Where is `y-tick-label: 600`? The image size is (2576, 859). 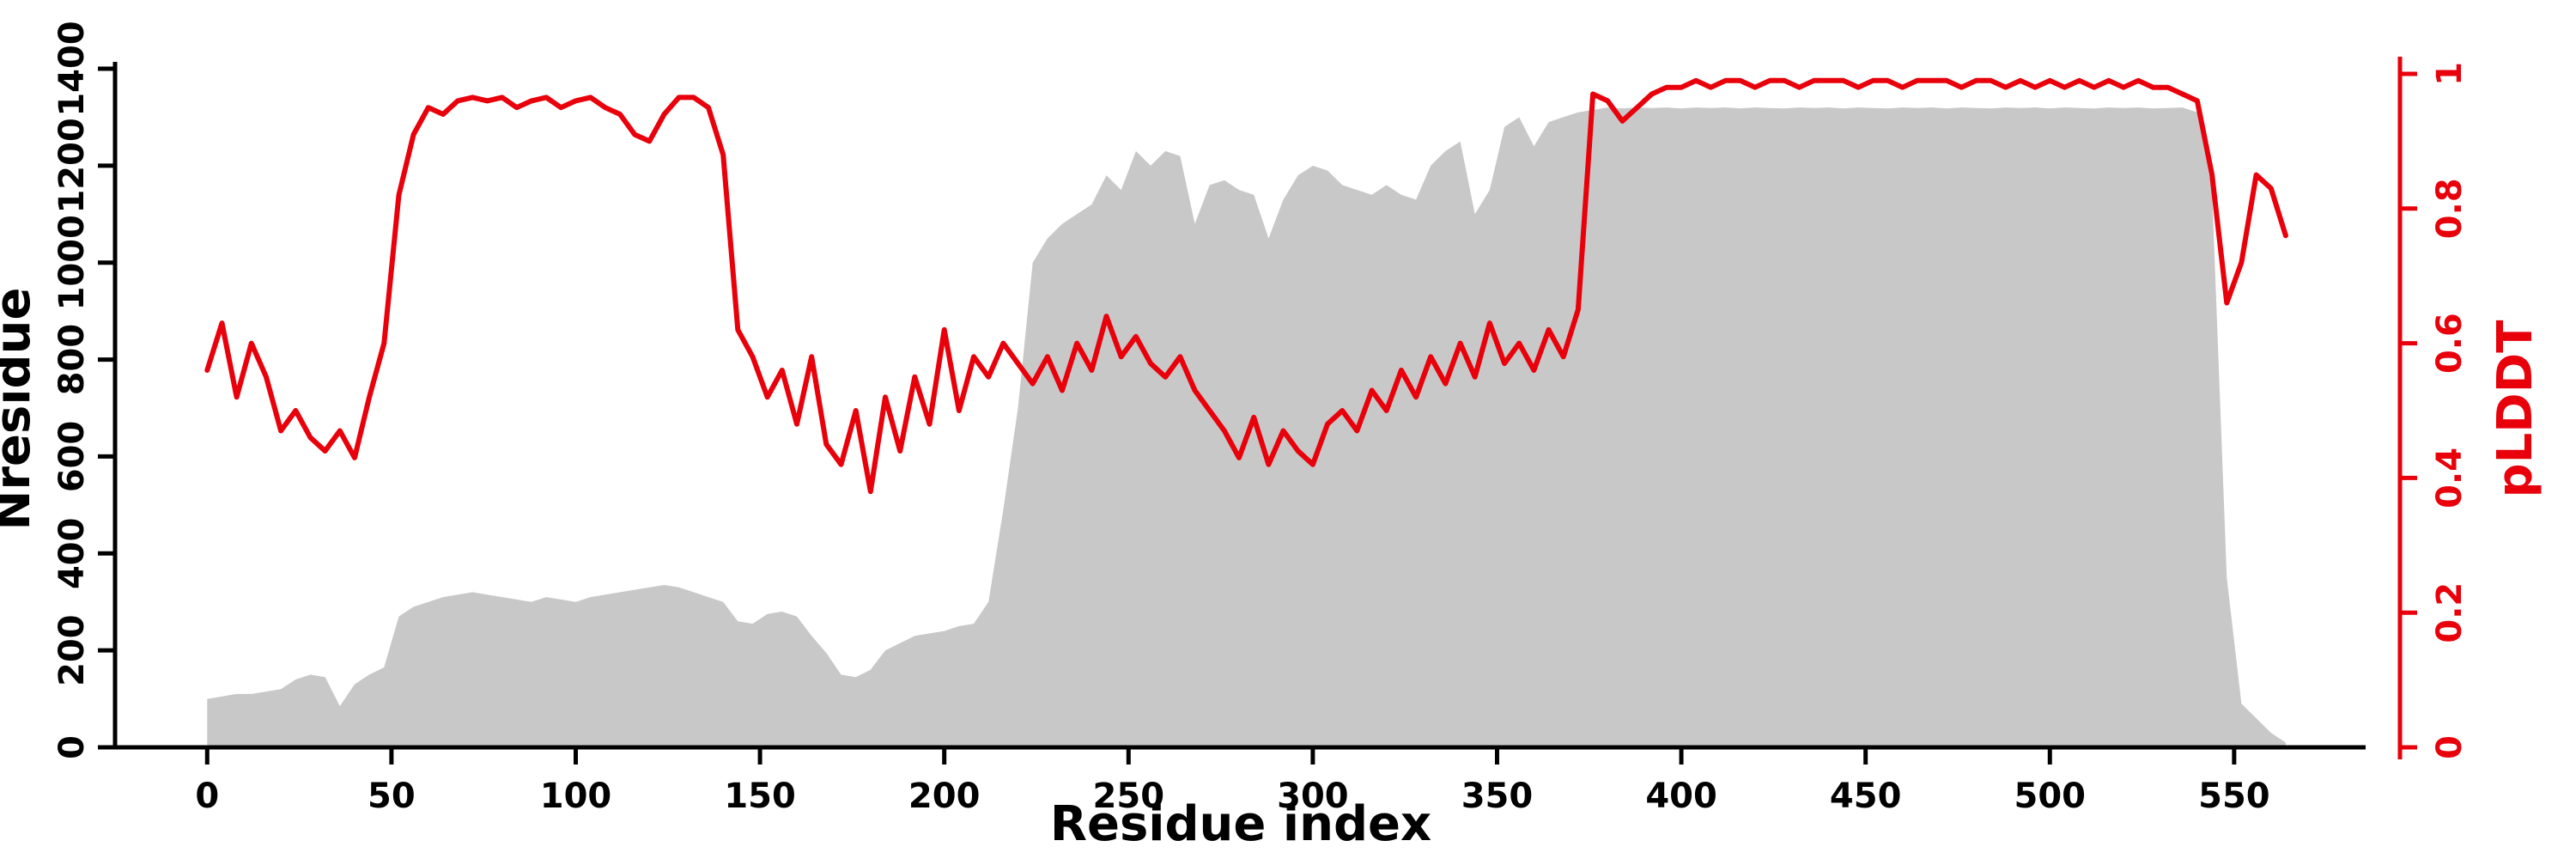 y-tick-label: 600 is located at coordinates (72, 457).